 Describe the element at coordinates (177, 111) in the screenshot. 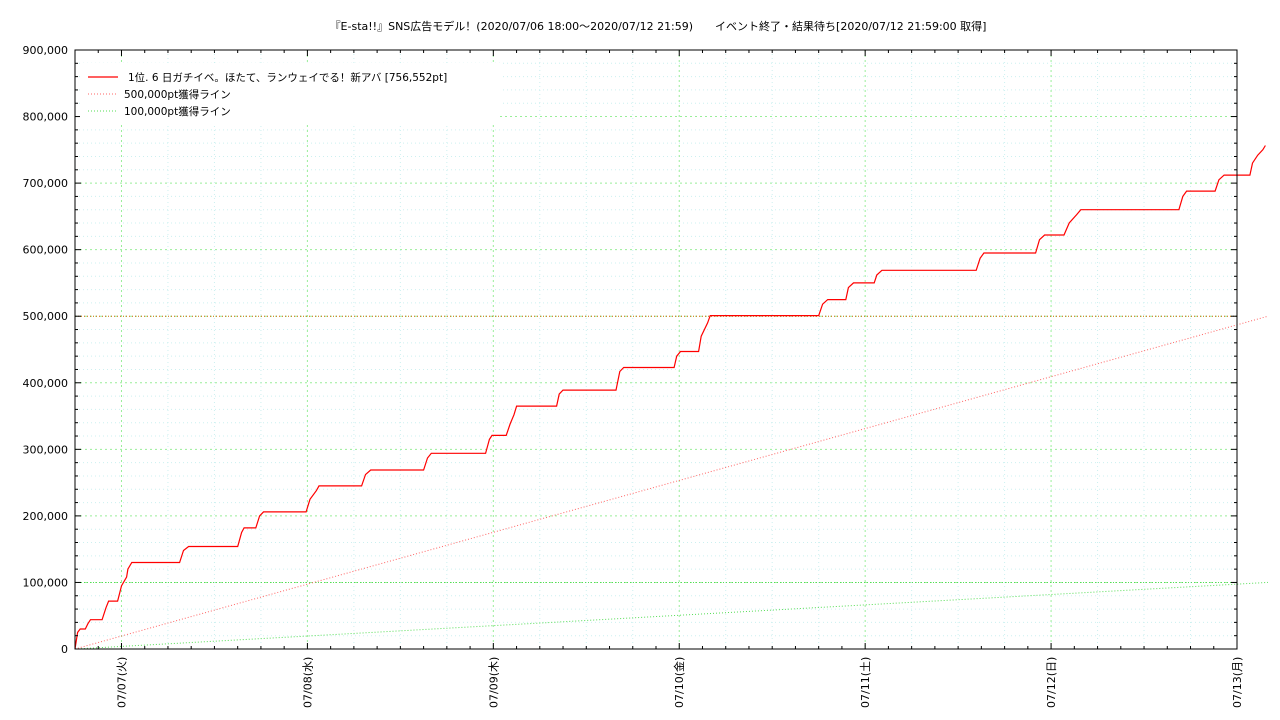

I see `legend-label: 100,000pt獲得ライン` at that location.